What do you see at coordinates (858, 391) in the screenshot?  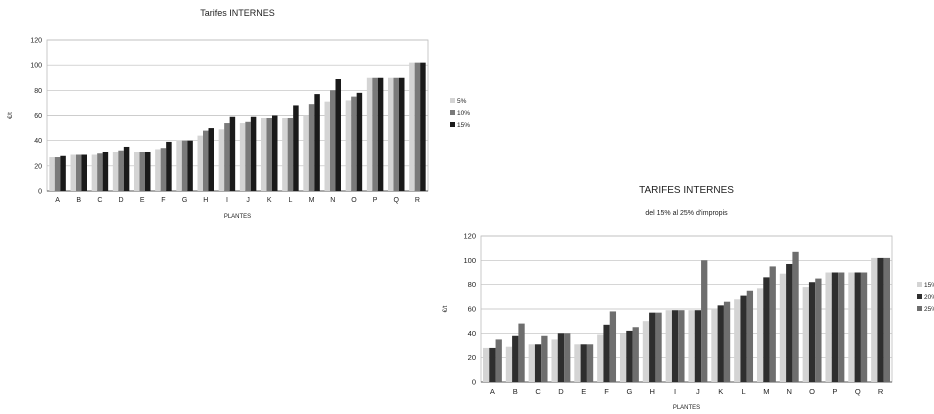 I see `x-tick-label: Q` at bounding box center [858, 391].